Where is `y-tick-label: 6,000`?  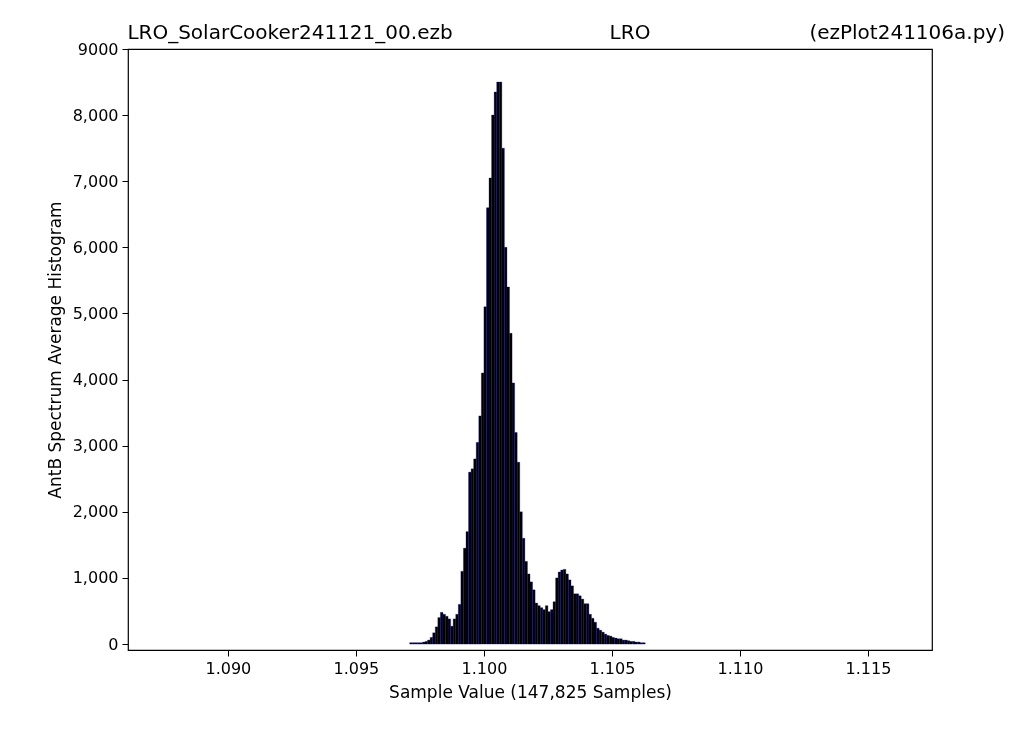 y-tick-label: 6,000 is located at coordinates (95, 247).